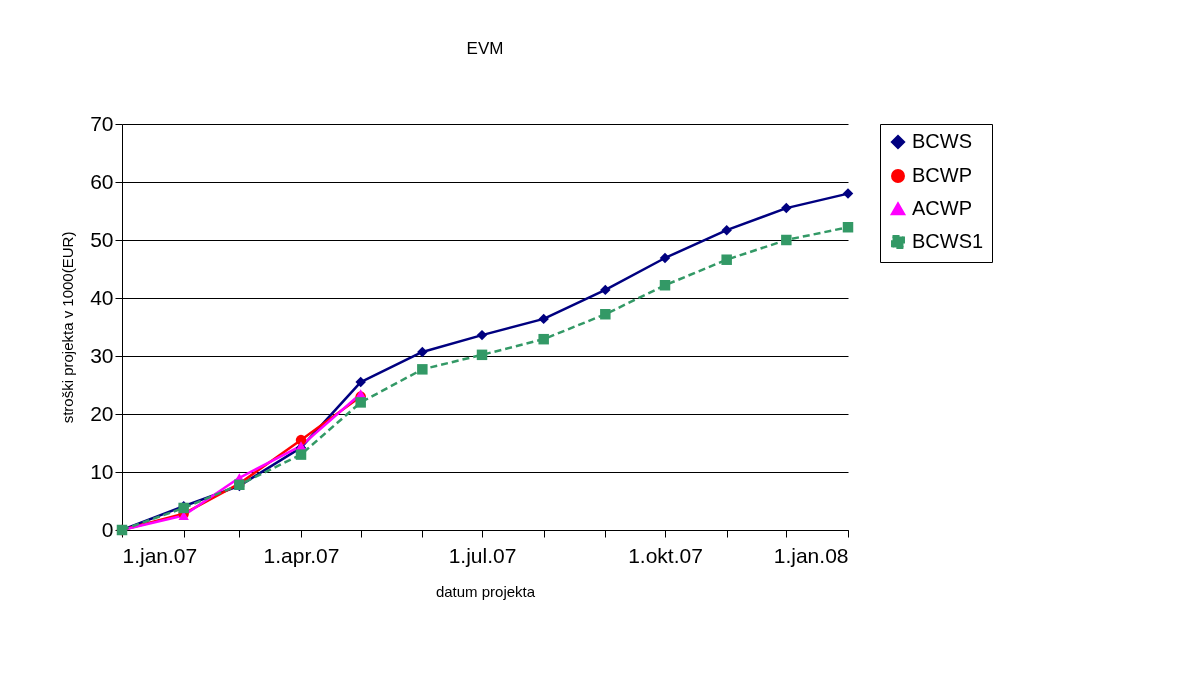 The height and width of the screenshot is (678, 1178). Describe the element at coordinates (102, 355) in the screenshot. I see `y-tick-label: 30` at that location.